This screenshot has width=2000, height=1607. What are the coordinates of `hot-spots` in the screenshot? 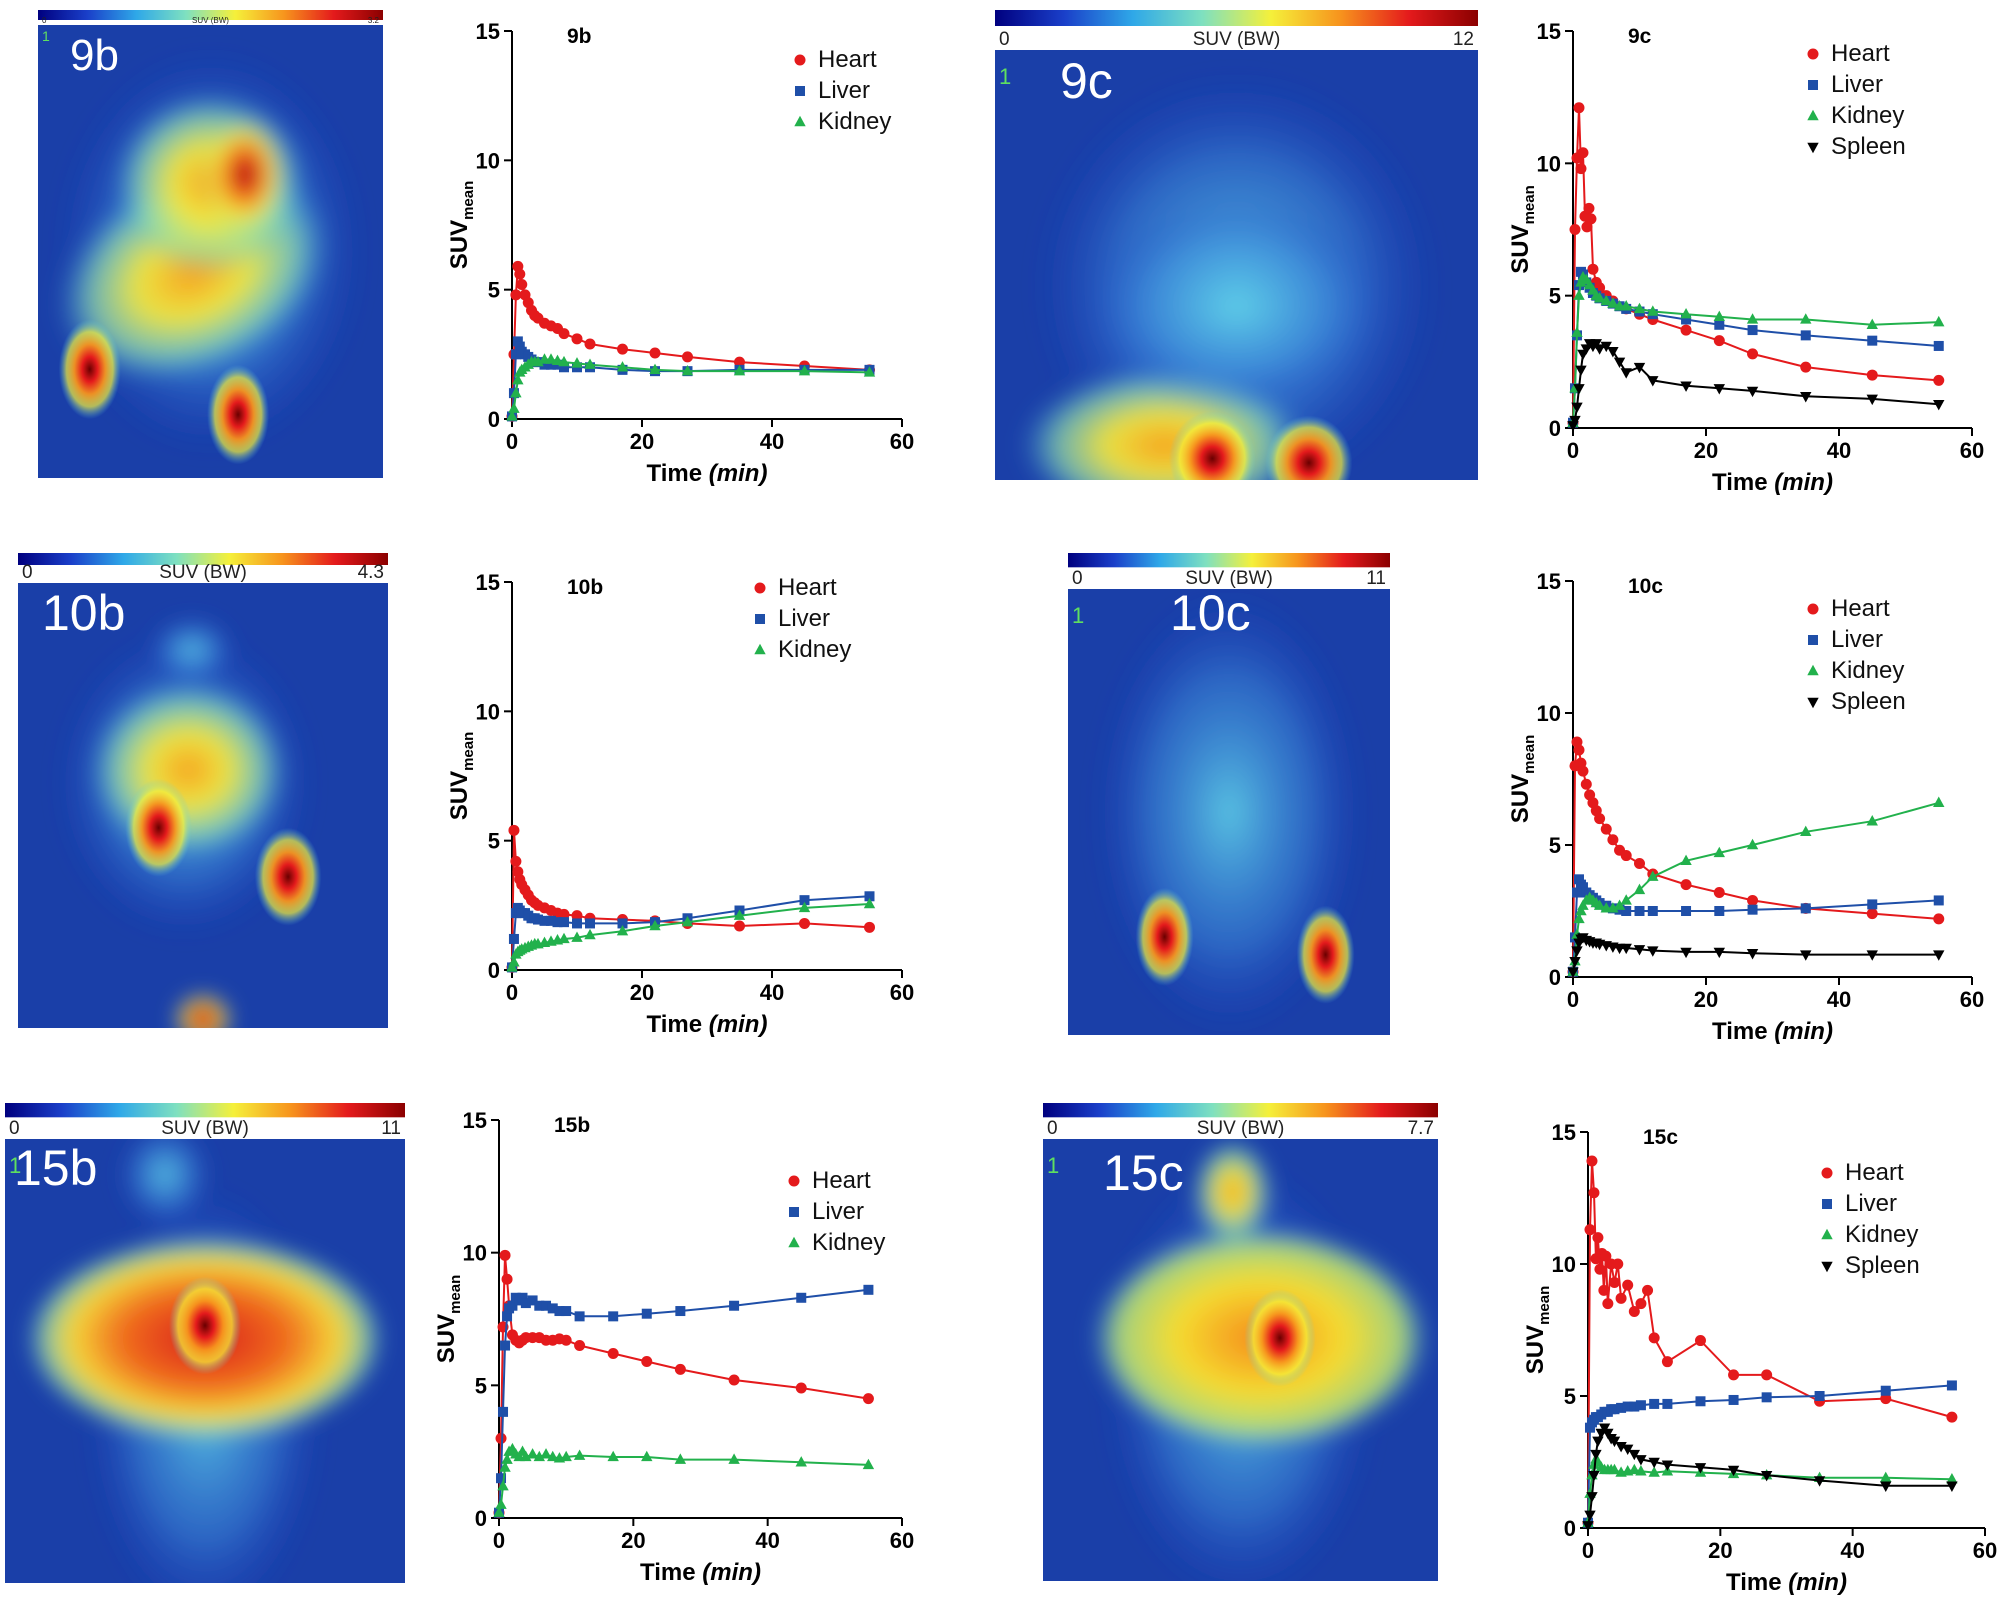 It's located at (223, 852).